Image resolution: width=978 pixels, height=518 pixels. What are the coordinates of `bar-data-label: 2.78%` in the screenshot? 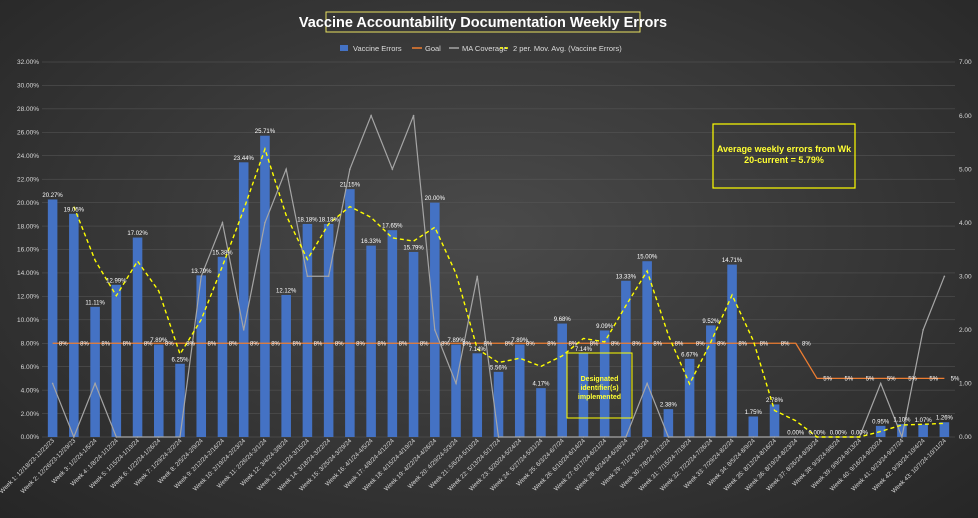 It's located at (775, 401).